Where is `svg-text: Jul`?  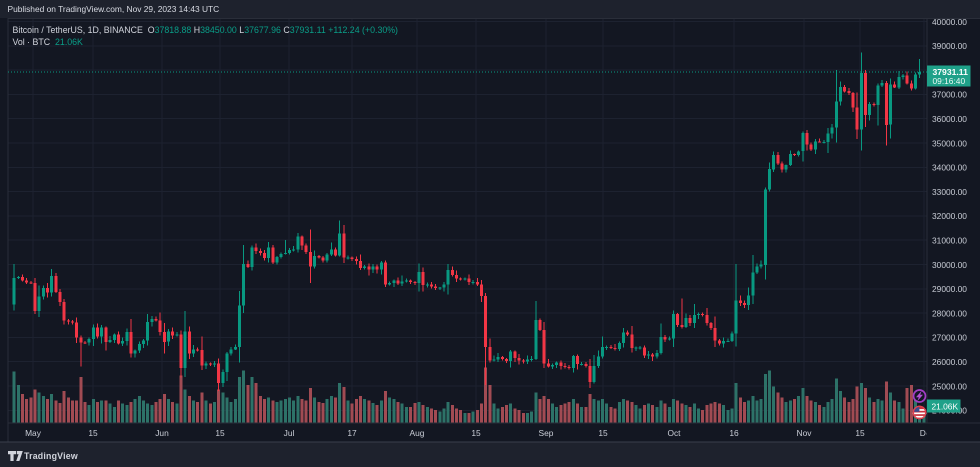
svg-text: Jul is located at coordinates (289, 433).